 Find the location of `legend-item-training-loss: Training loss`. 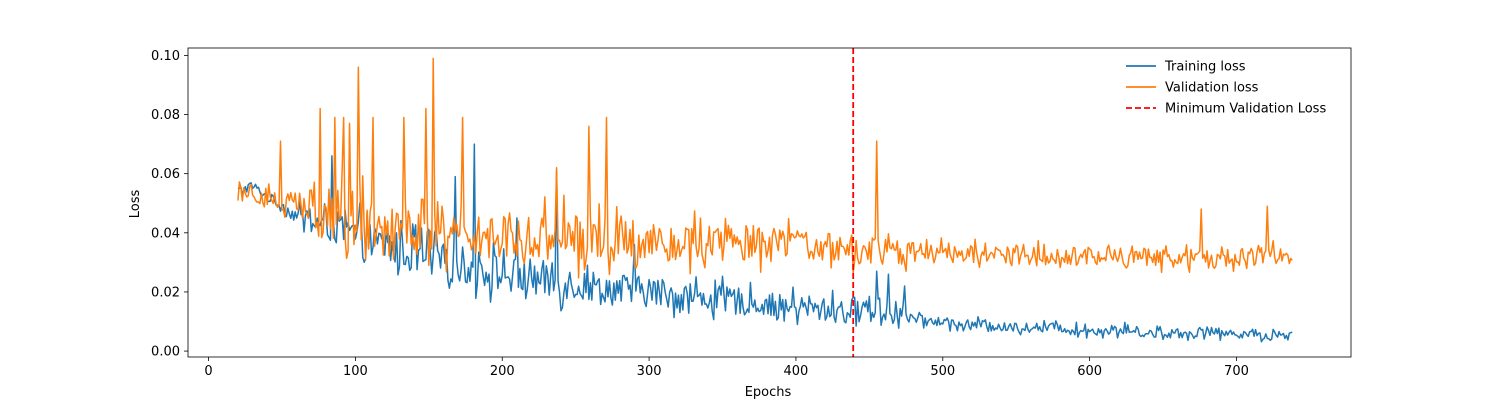

legend-item-training-loss: Training loss is located at coordinates (1186, 67).